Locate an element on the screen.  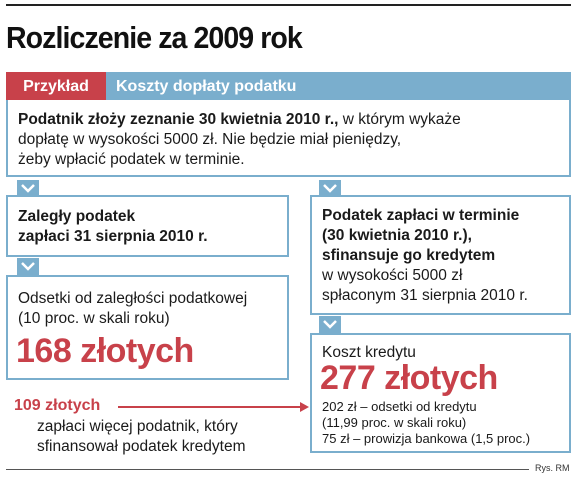
right-step-2-line-3: 75 zł – prowizja bankowa (1,5 proc.) is located at coordinates (426, 438).